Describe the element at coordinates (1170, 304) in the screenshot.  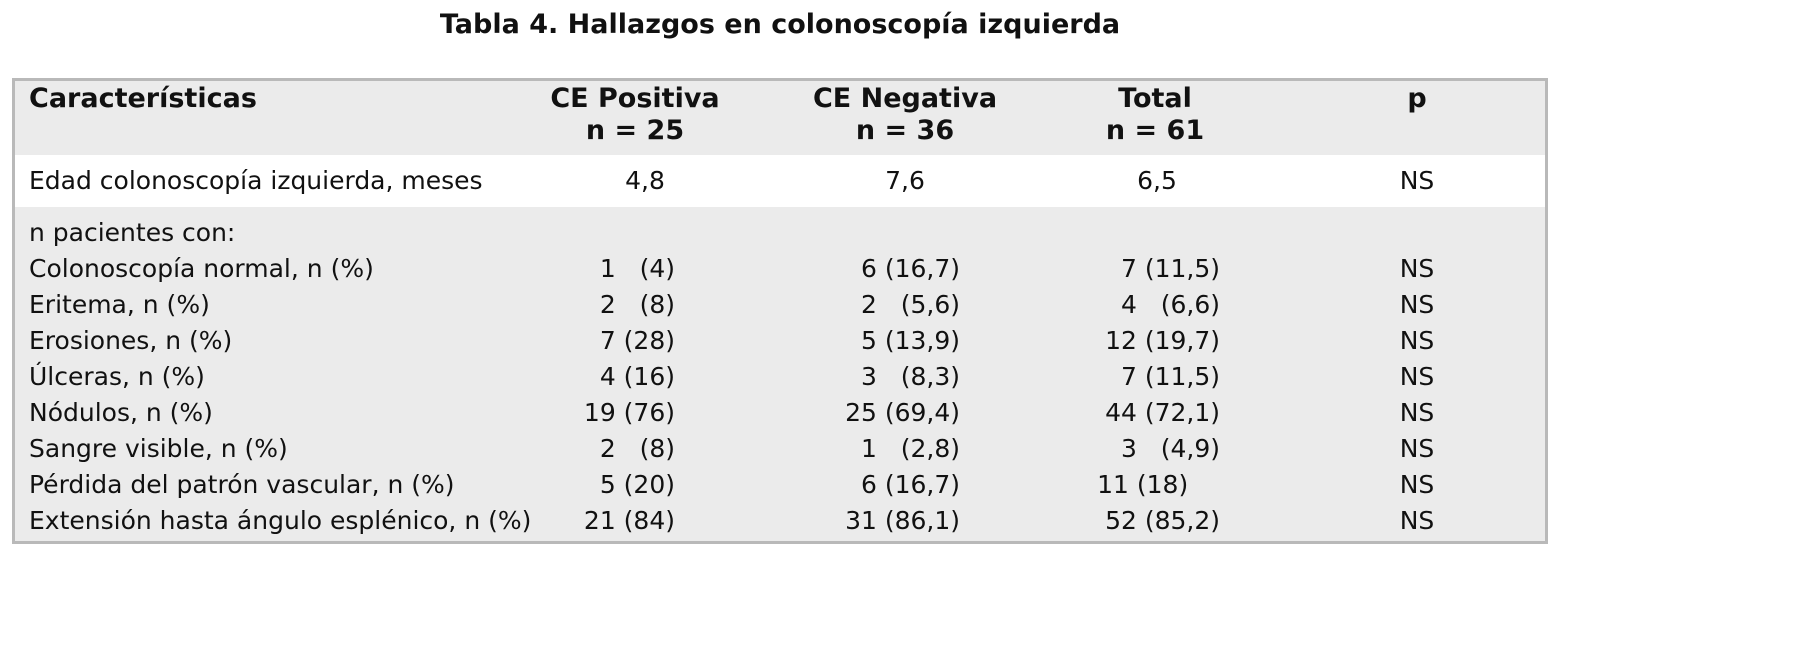
I see `table-row-total: 4 (6,6)` at that location.